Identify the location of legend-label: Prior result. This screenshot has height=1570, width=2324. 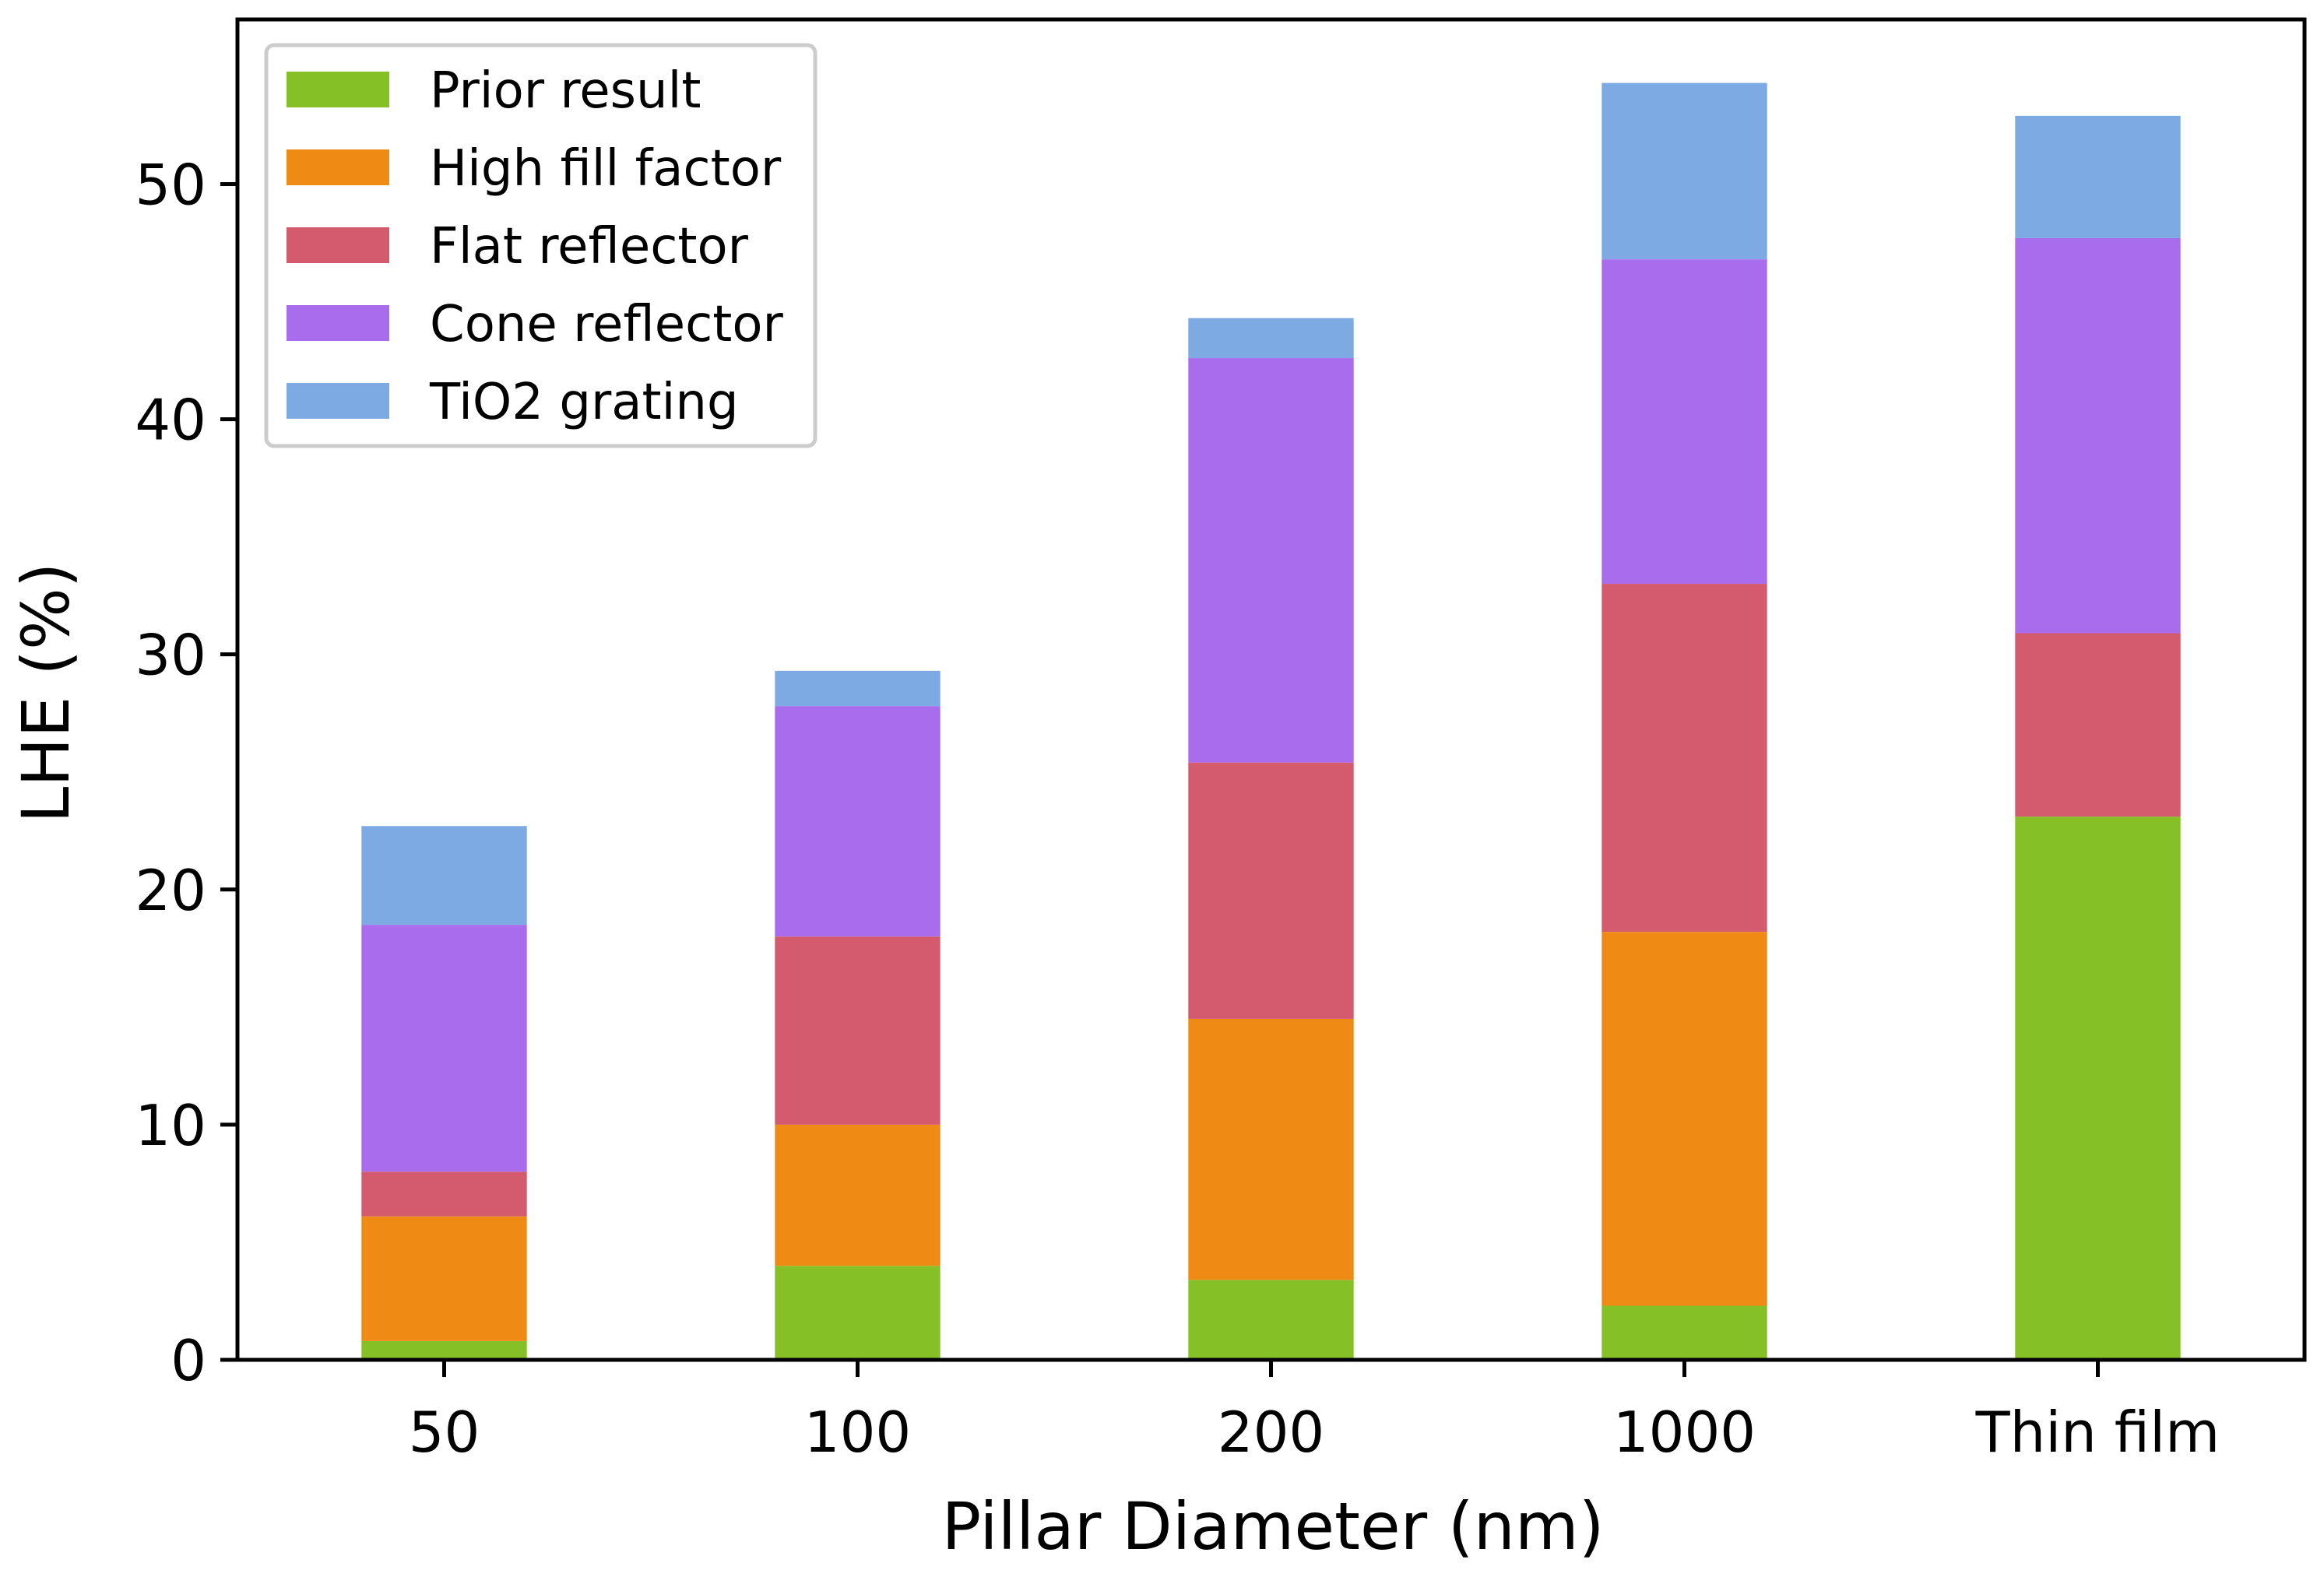
(565, 91).